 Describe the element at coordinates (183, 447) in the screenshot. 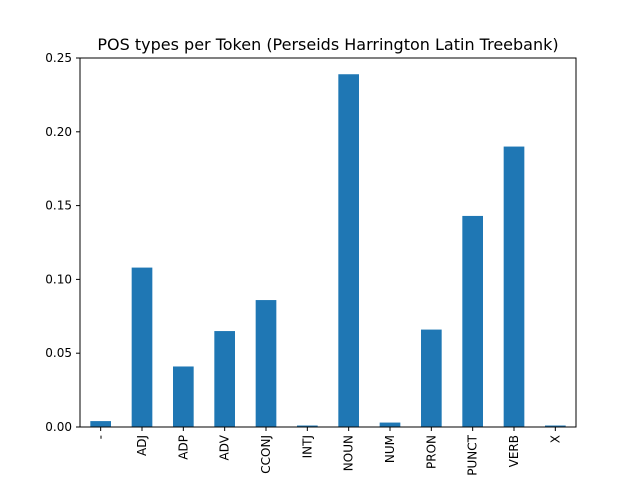

I see `x-tick-label: ADP` at that location.